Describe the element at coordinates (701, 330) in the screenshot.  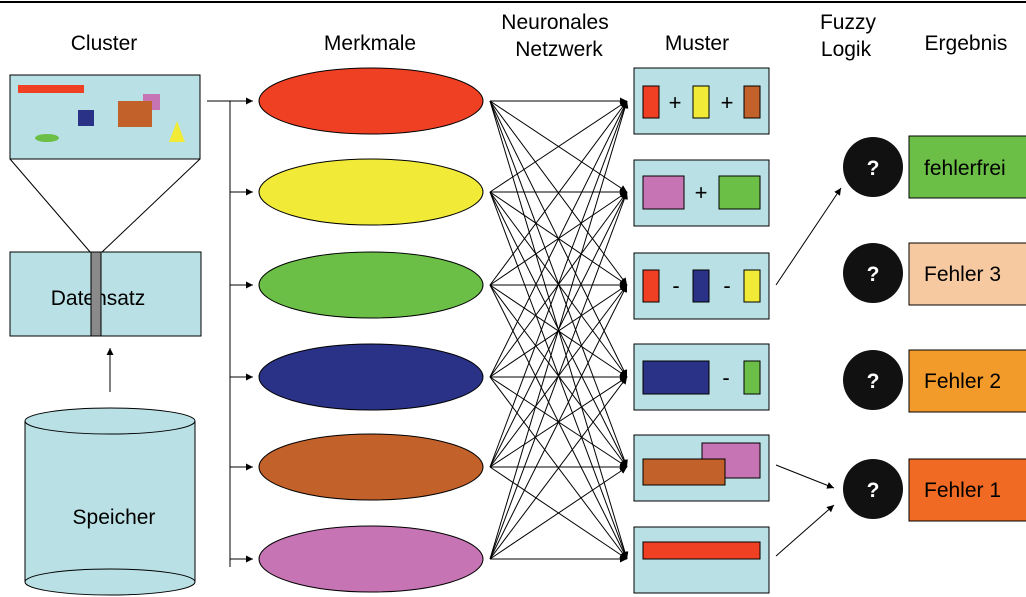
I see `pattern-panels: + + + - - -` at that location.